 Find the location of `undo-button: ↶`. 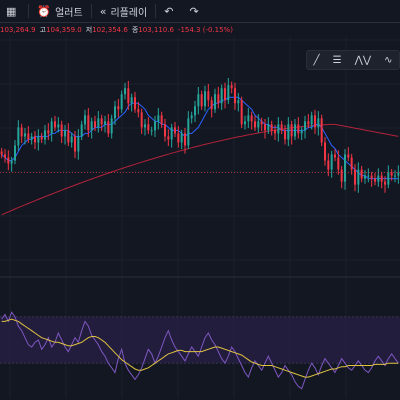

undo-button: ↶ is located at coordinates (170, 11).